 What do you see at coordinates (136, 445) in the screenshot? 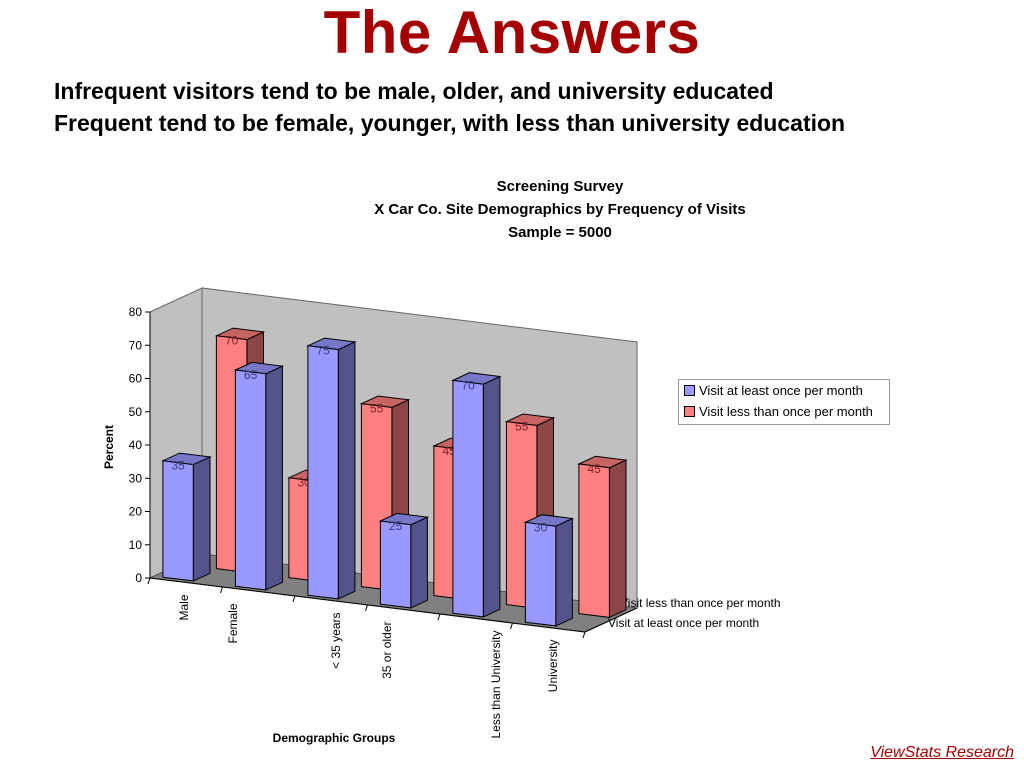
I see `y-tick-label: 40` at bounding box center [136, 445].